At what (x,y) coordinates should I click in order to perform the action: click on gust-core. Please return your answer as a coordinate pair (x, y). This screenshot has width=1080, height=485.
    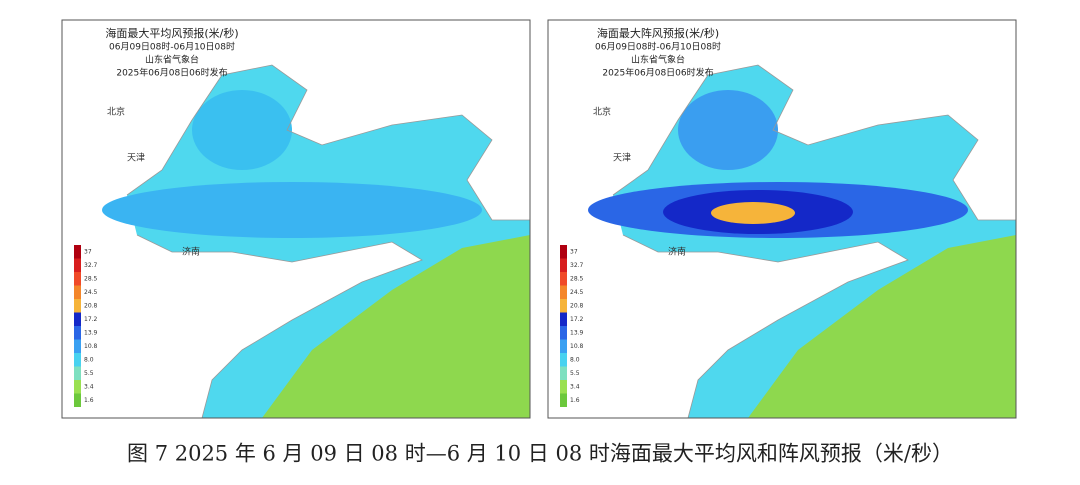
    Looking at the image, I should click on (753, 213).